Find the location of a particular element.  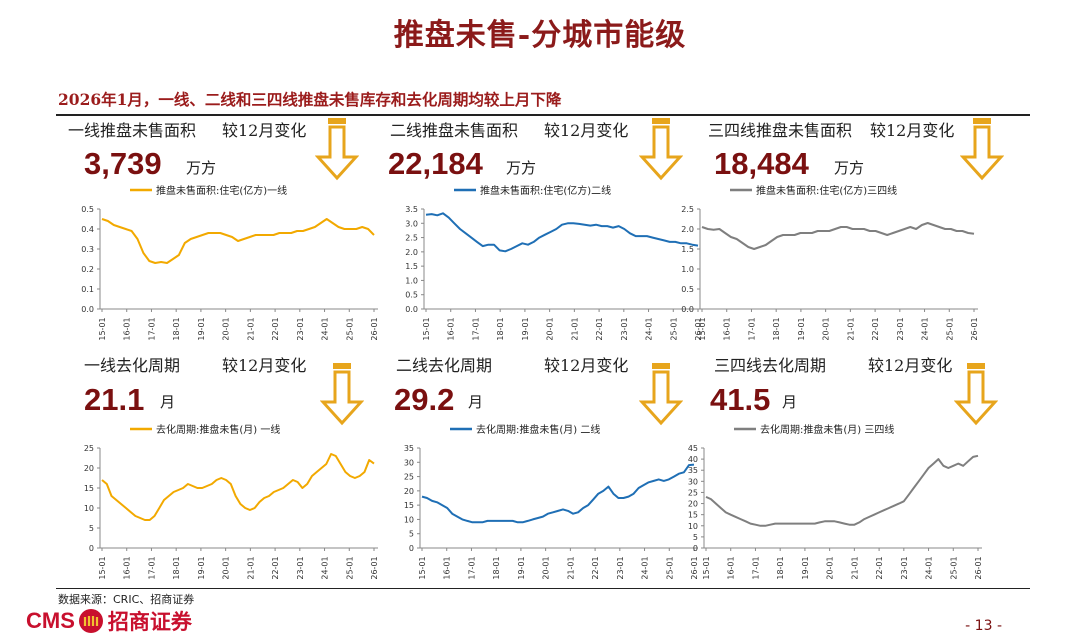

panel-name: 一线去化周期 is located at coordinates (132, 365).